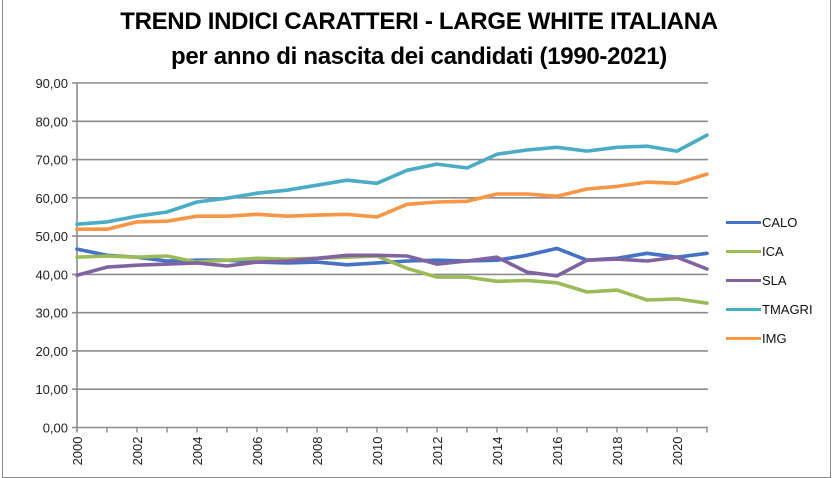 The height and width of the screenshot is (478, 838). I want to click on x-tick-label: 2000, so click(77, 451).